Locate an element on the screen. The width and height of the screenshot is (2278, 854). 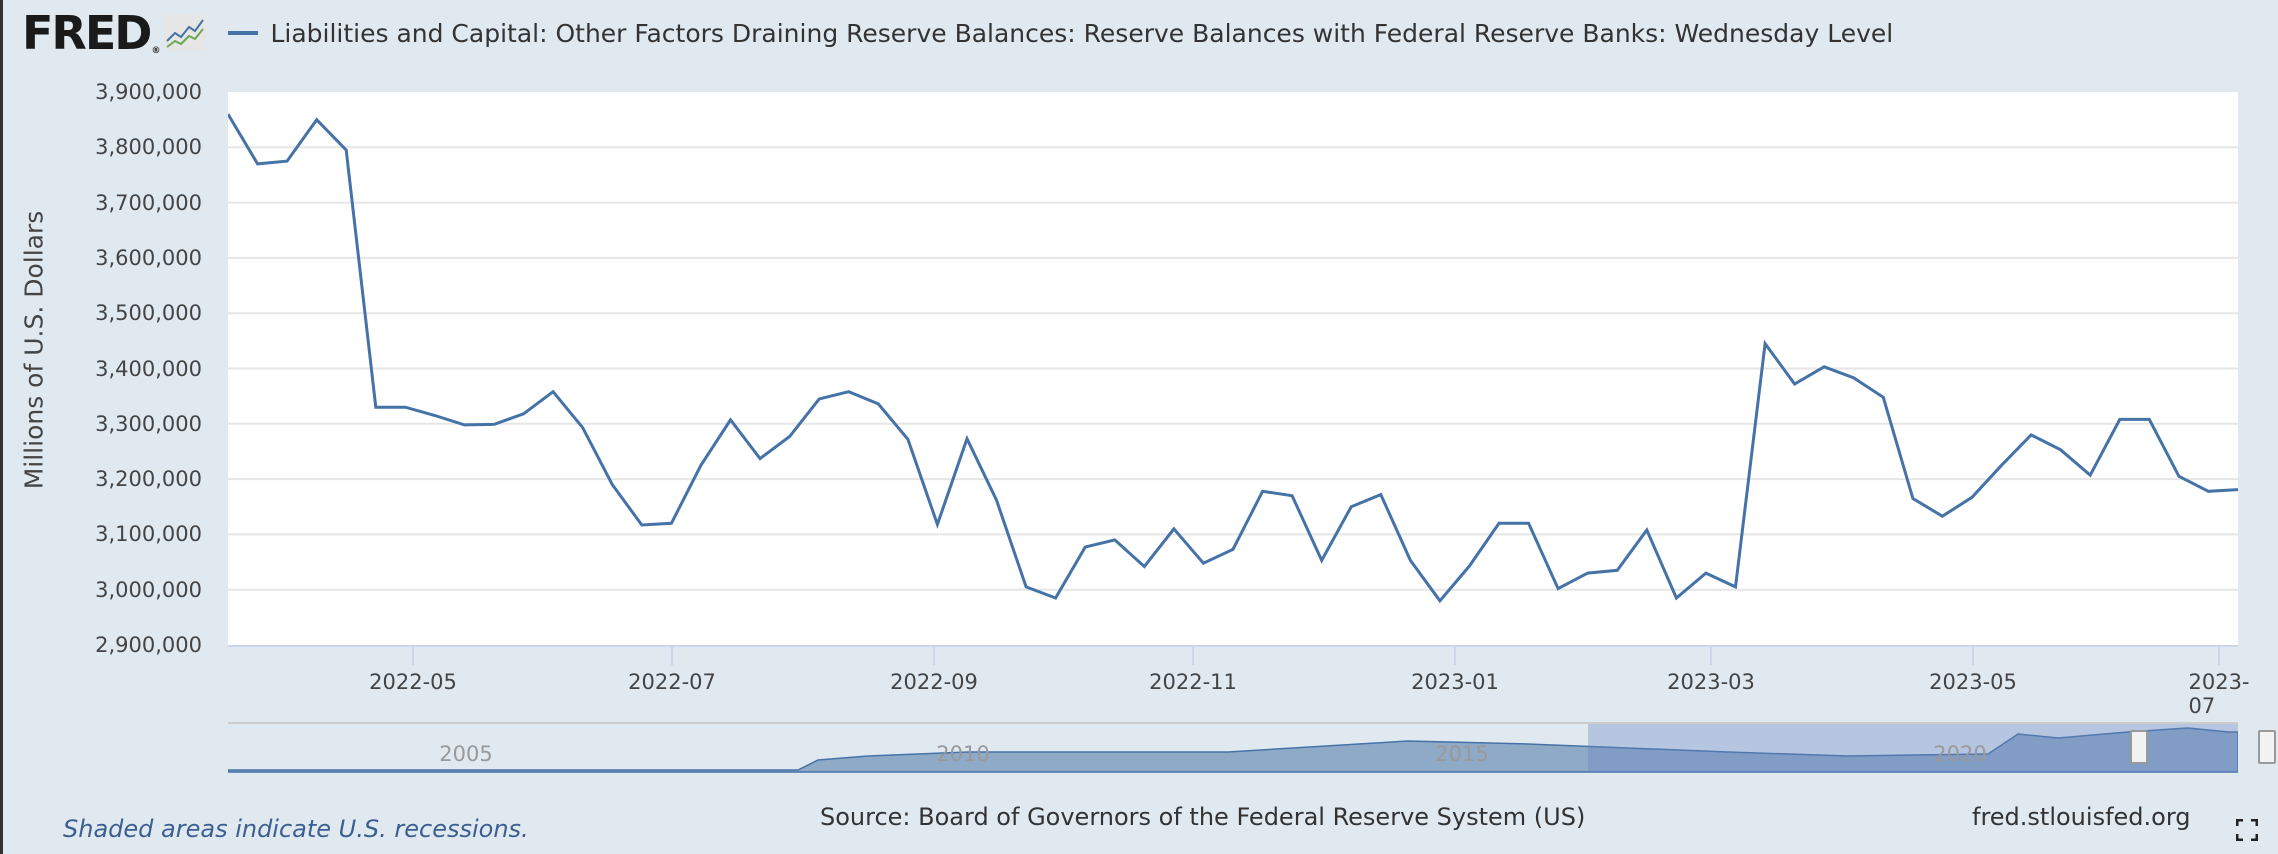
x-tick-label: 2023-07 is located at coordinates (2219, 694).